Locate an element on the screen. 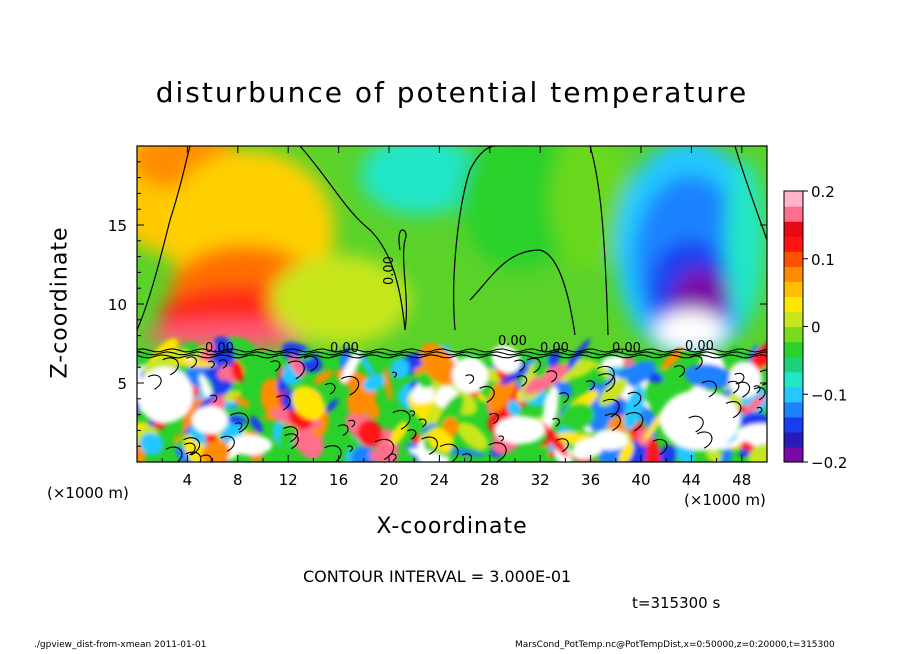 The width and height of the screenshot is (904, 654). colorbar-tick-label: −0.2 is located at coordinates (829, 463).